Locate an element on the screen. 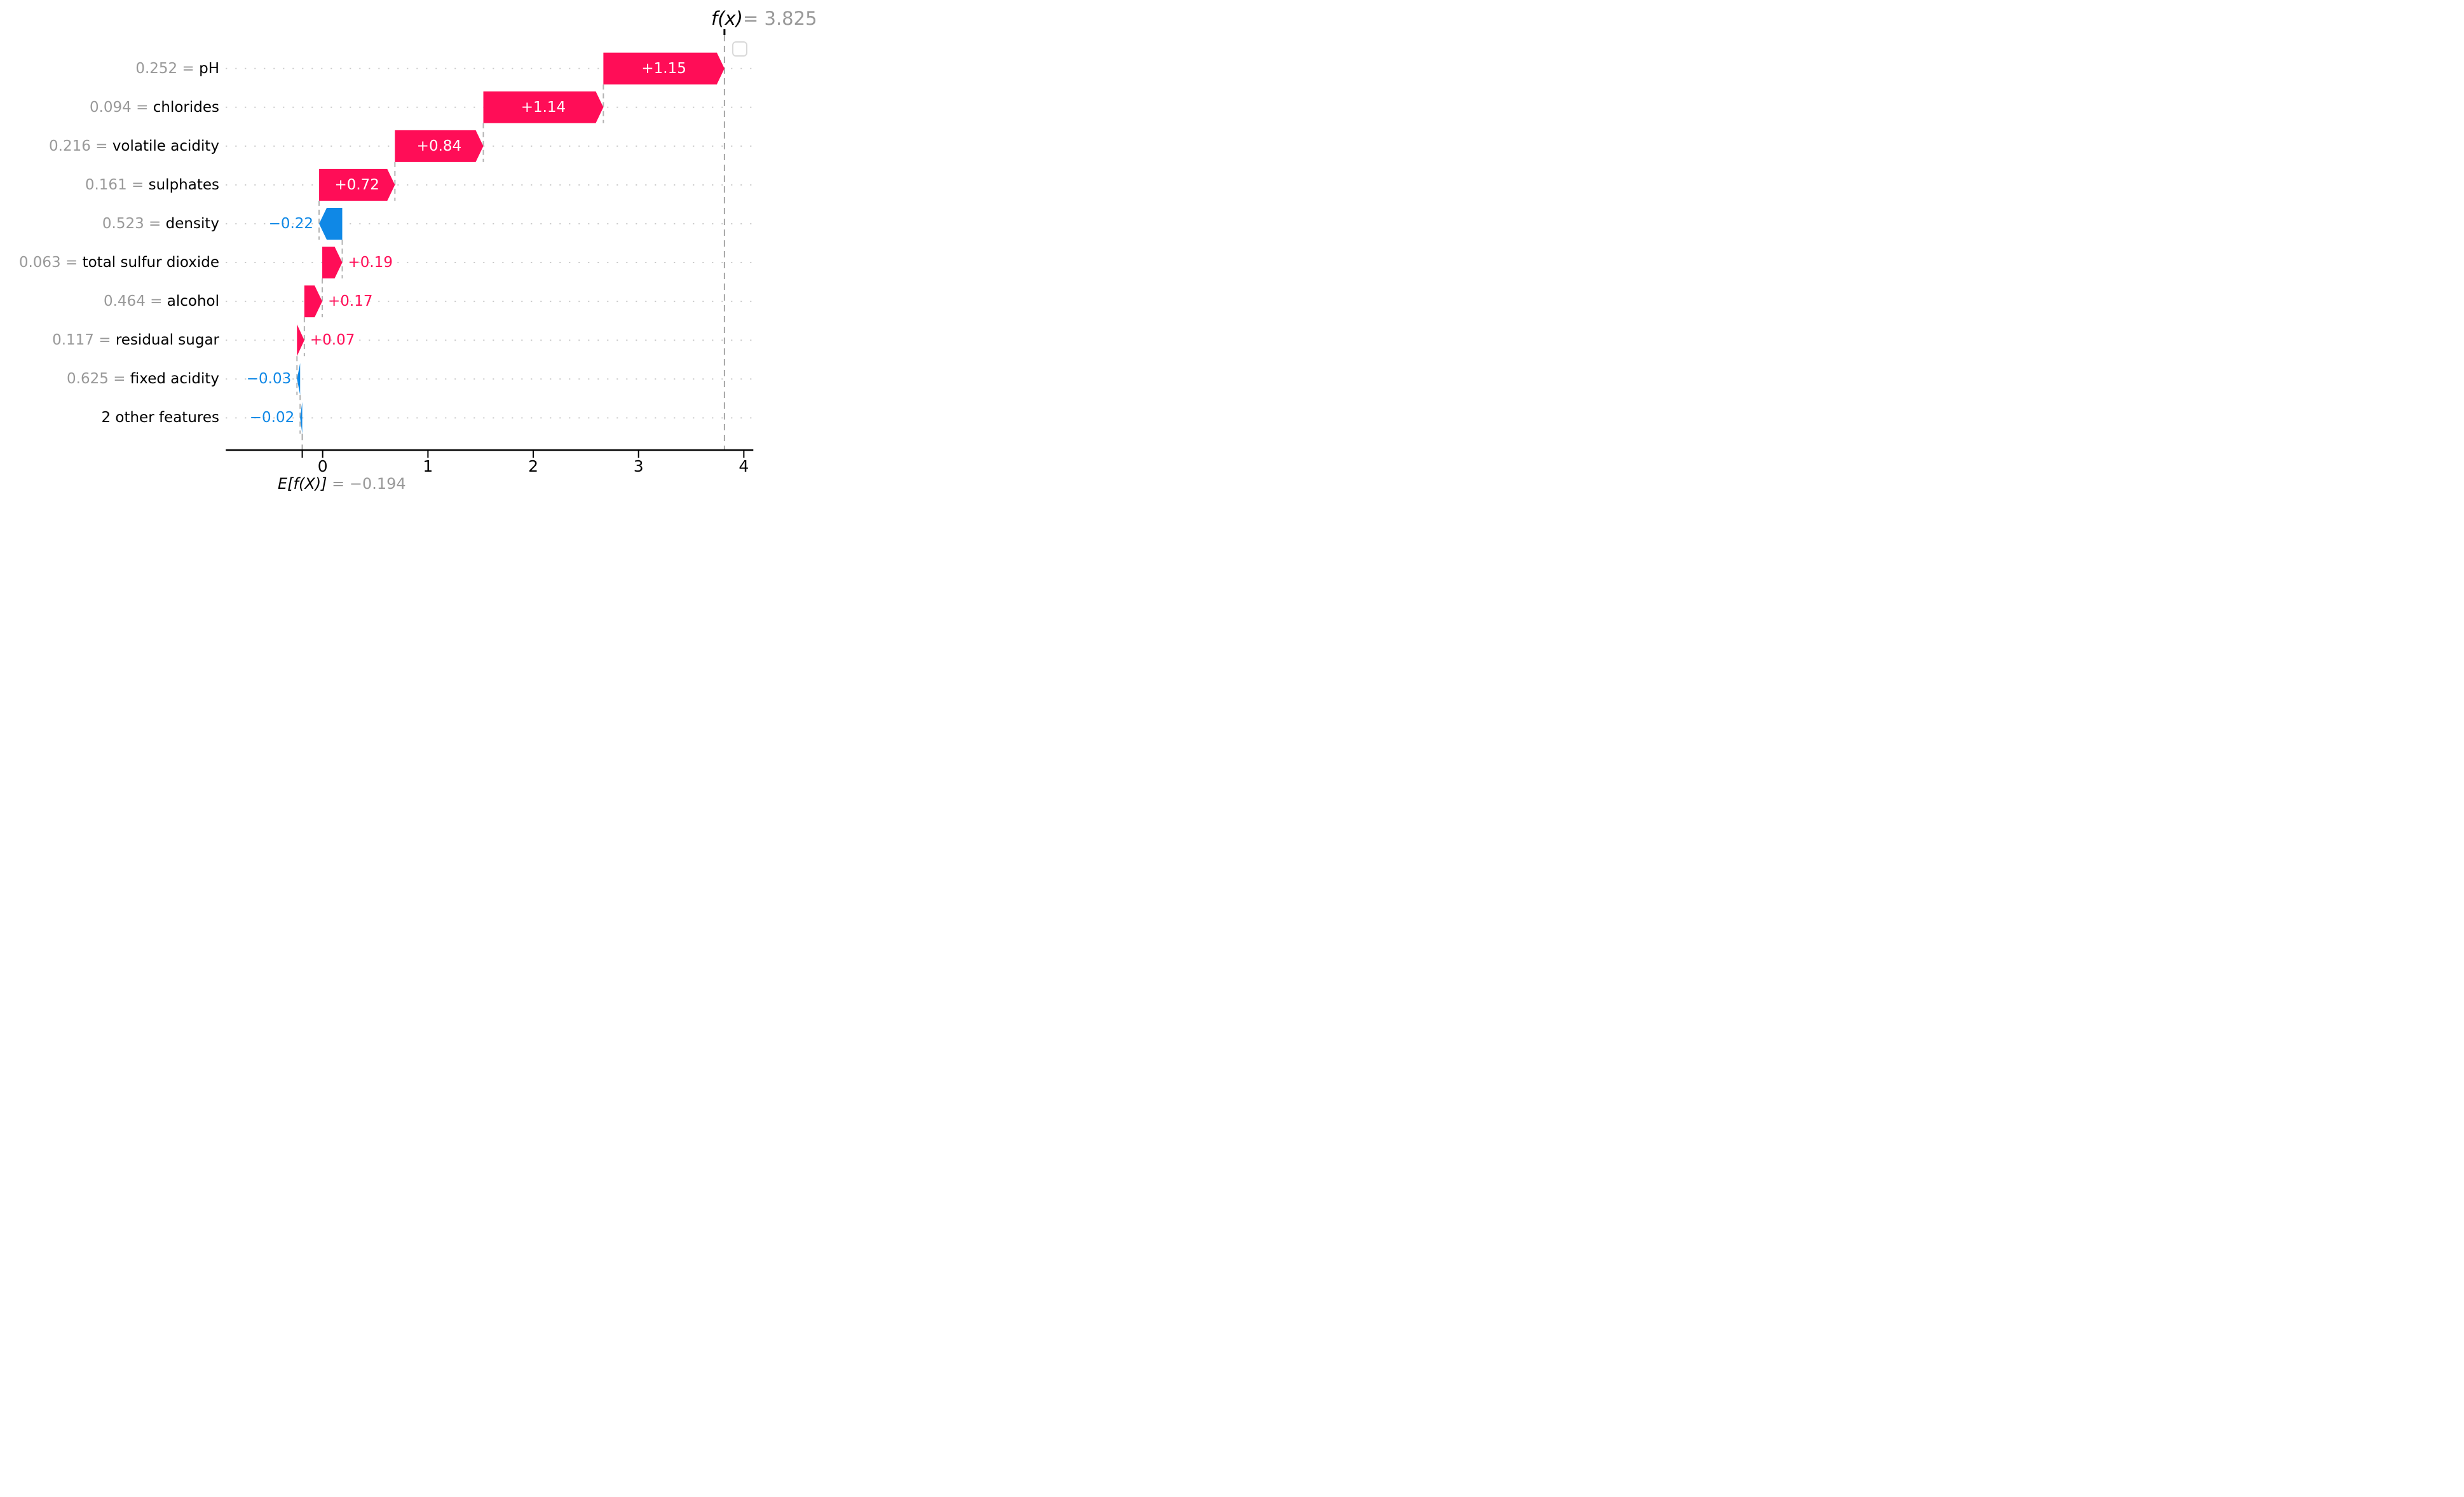 The height and width of the screenshot is (1497, 2464). feature-value: 0.625 is located at coordinates (88, 379).